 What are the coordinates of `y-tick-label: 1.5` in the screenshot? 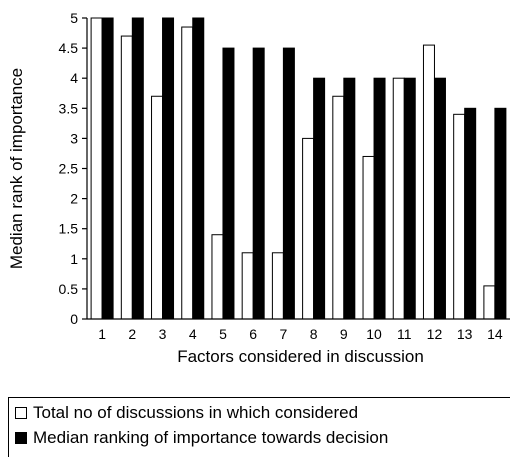 It's located at (69, 229).